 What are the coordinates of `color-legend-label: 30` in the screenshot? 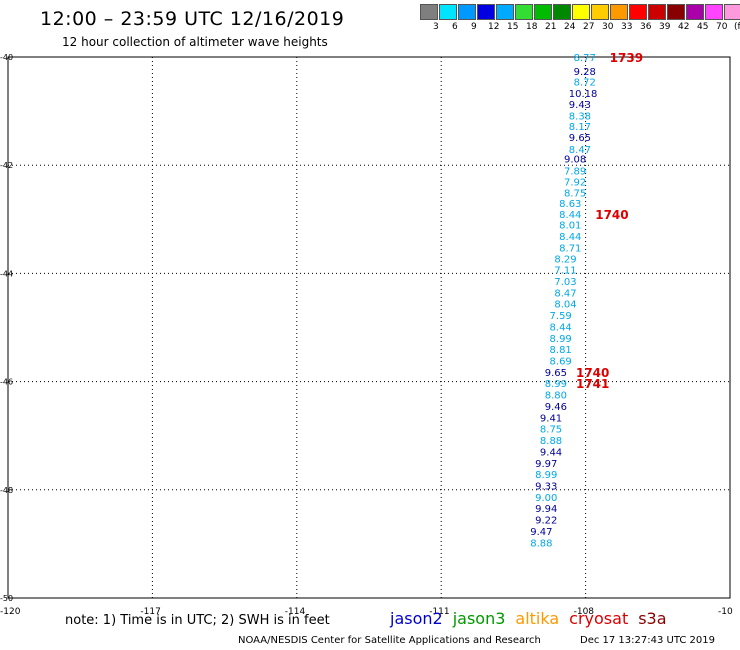 It's located at (608, 27).